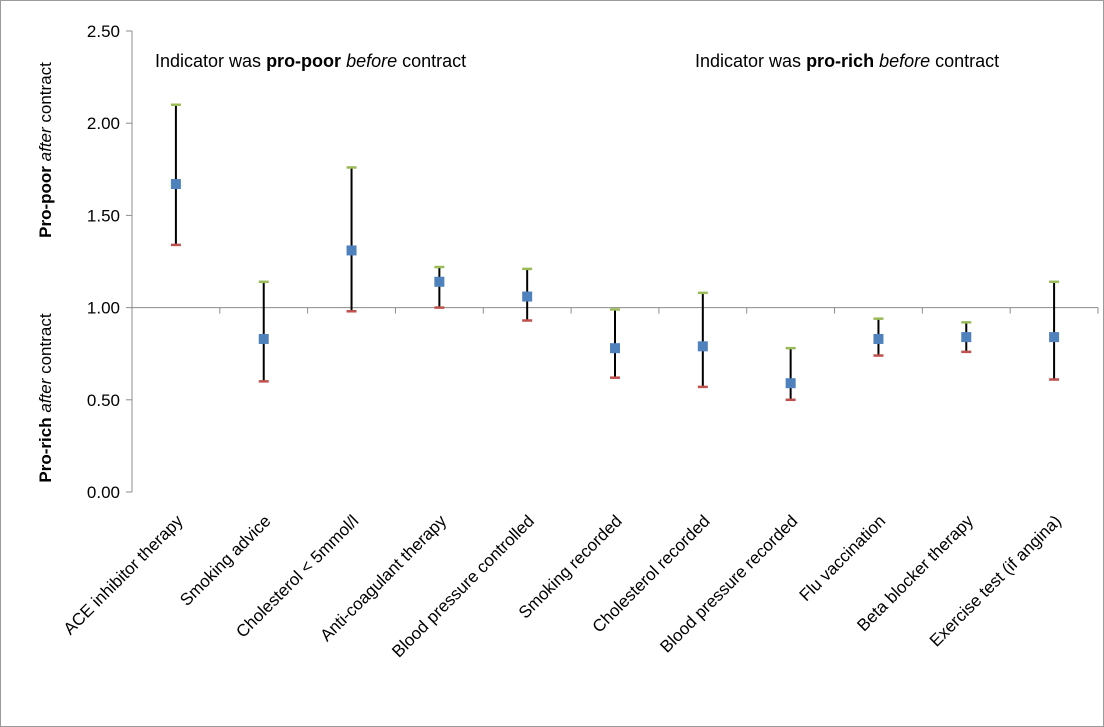 This screenshot has width=1104, height=727. I want to click on x-axis-ticks, so click(659, 310).